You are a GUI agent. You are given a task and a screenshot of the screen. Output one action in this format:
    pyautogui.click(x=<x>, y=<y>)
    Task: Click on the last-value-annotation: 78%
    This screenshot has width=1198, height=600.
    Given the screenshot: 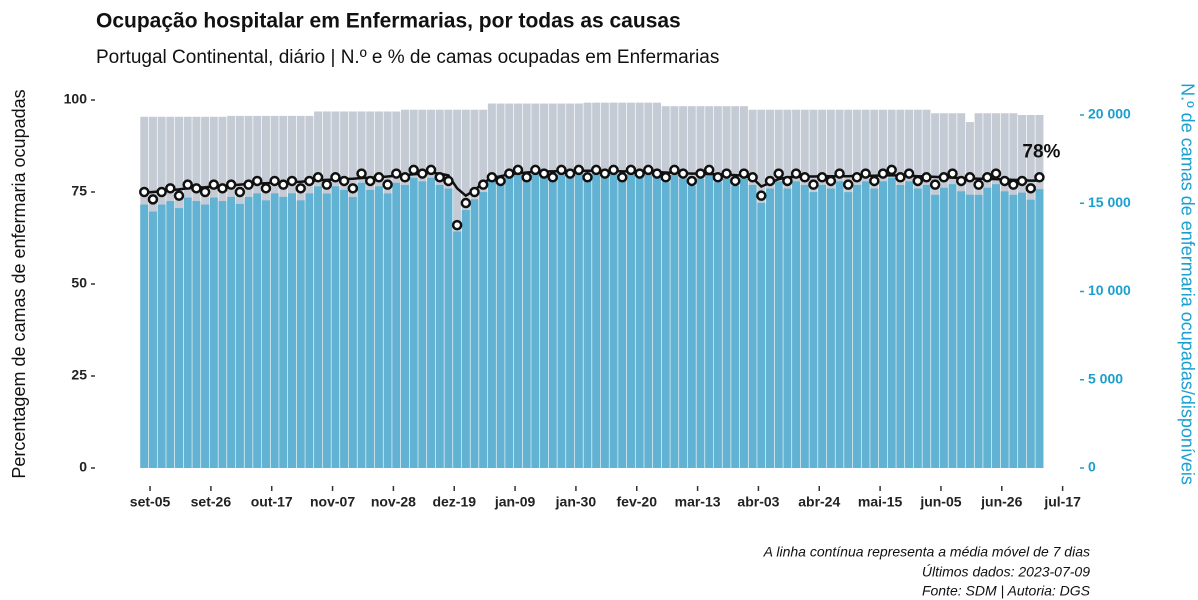 What is the action you would take?
    pyautogui.click(x=1041, y=152)
    